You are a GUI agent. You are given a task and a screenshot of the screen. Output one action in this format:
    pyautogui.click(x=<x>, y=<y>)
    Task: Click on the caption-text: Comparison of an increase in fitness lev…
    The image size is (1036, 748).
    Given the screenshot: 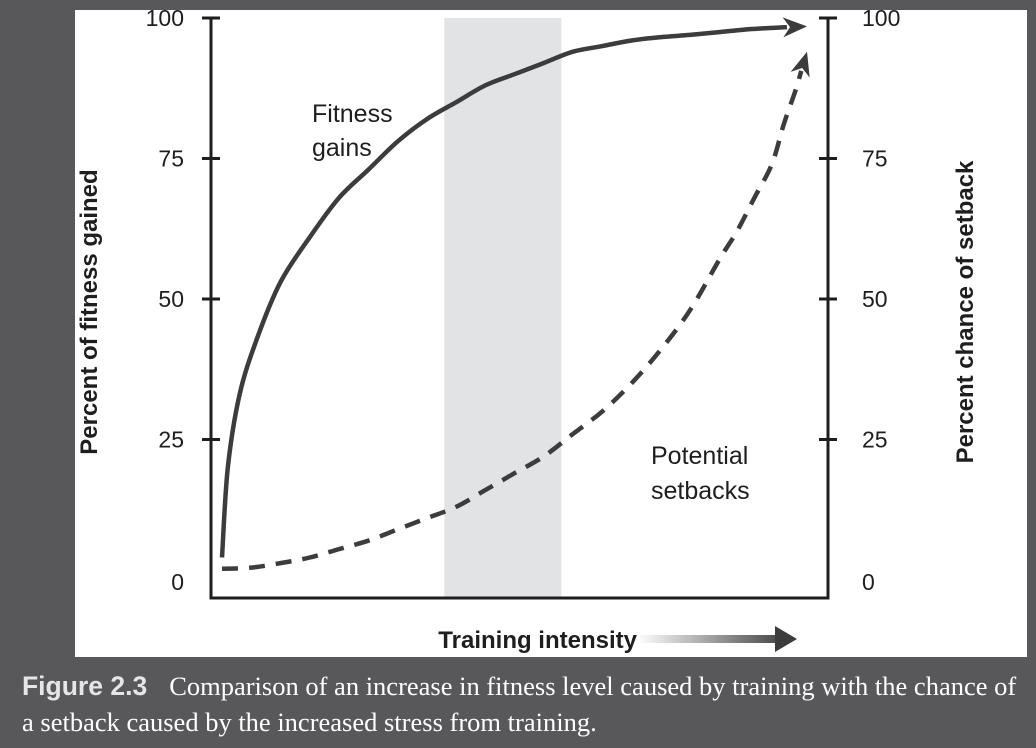 What is the action you would take?
    pyautogui.click(x=519, y=704)
    